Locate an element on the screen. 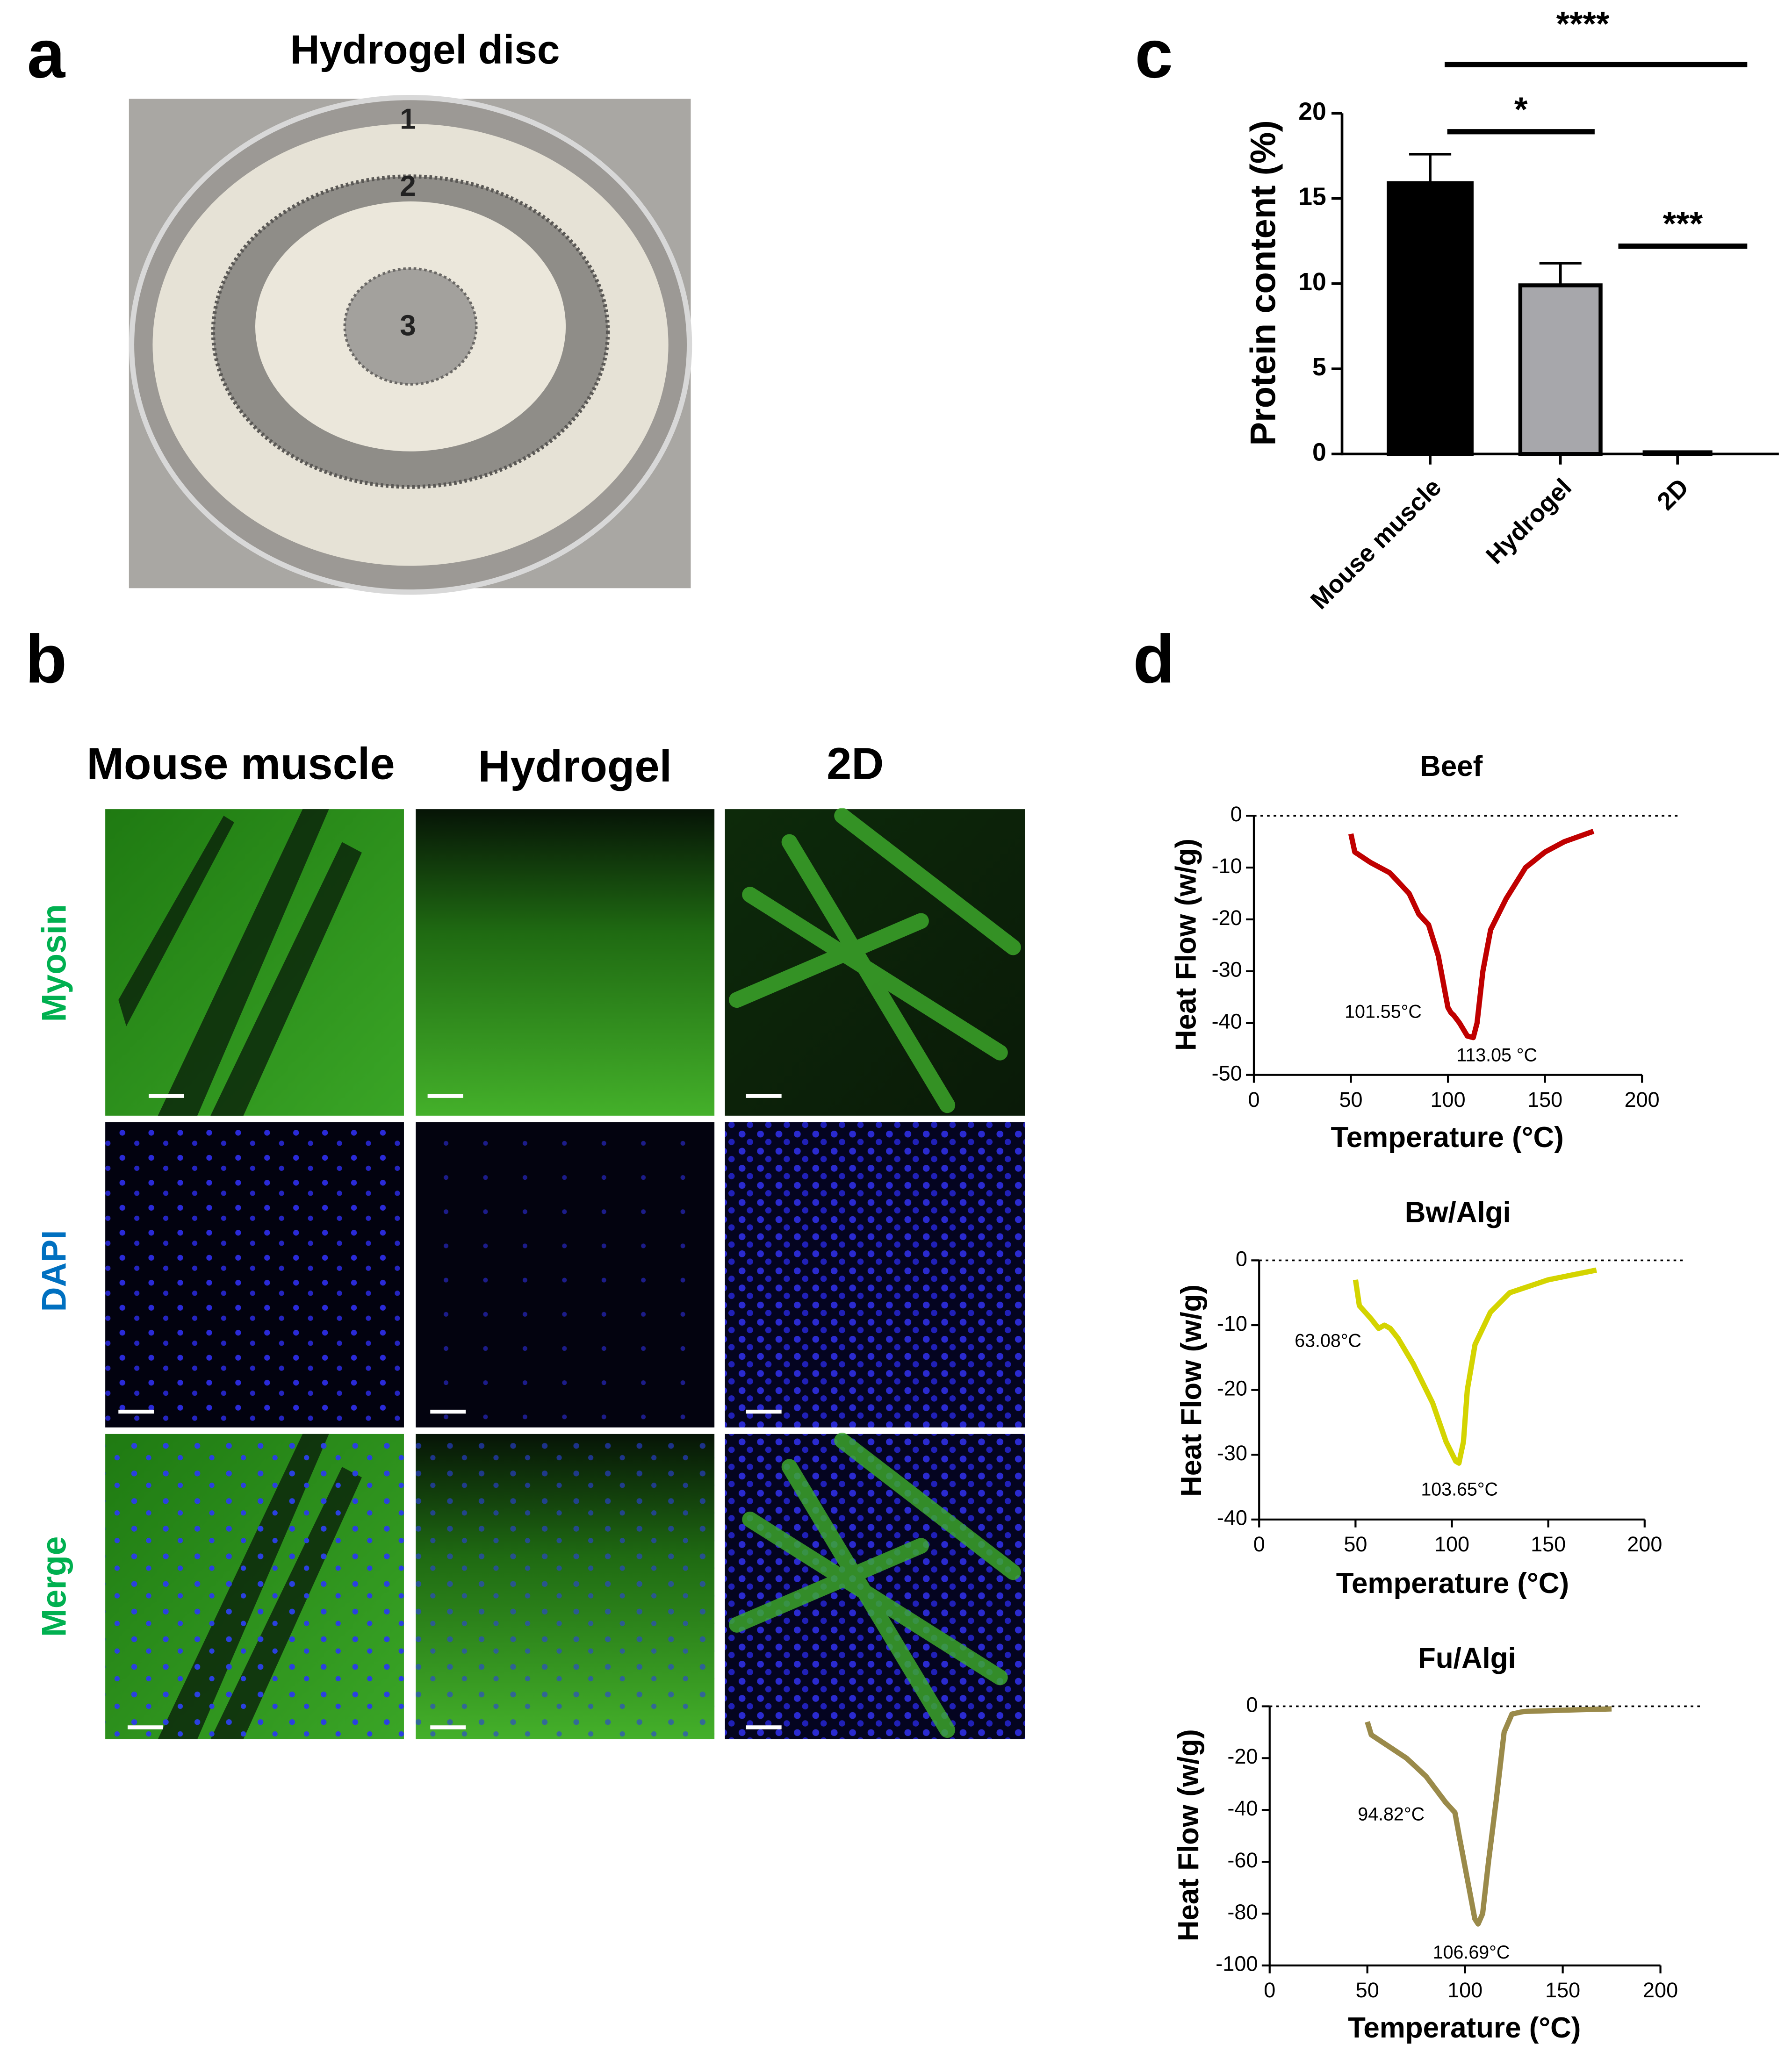  annotation: 101.55°C is located at coordinates (1383, 1012).